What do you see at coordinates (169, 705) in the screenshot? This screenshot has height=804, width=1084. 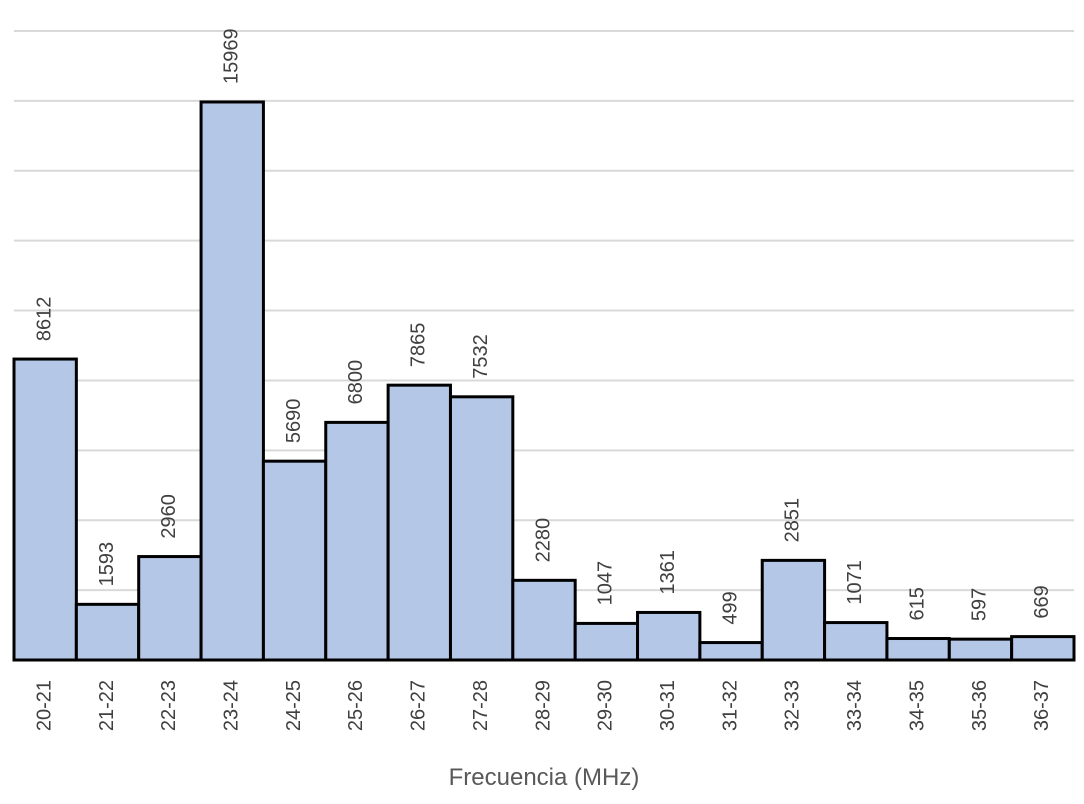 I see `x-tick-label: 22-23` at bounding box center [169, 705].